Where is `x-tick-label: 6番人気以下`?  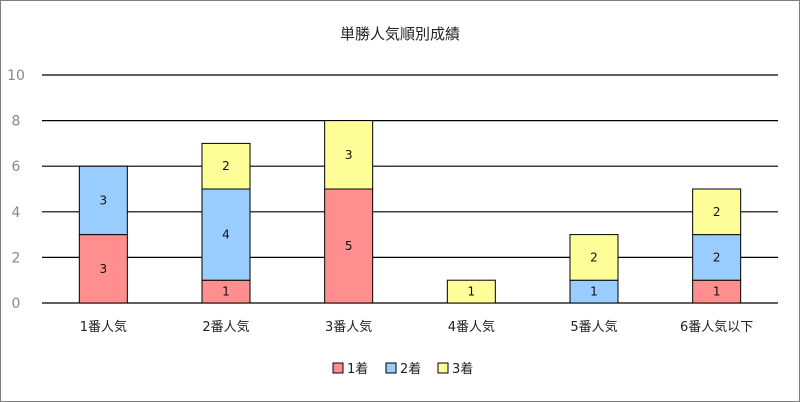 x-tick-label: 6番人気以下 is located at coordinates (716, 327).